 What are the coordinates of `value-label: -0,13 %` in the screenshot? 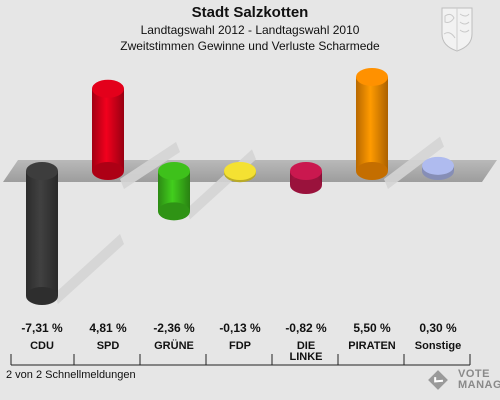 It's located at (240, 328).